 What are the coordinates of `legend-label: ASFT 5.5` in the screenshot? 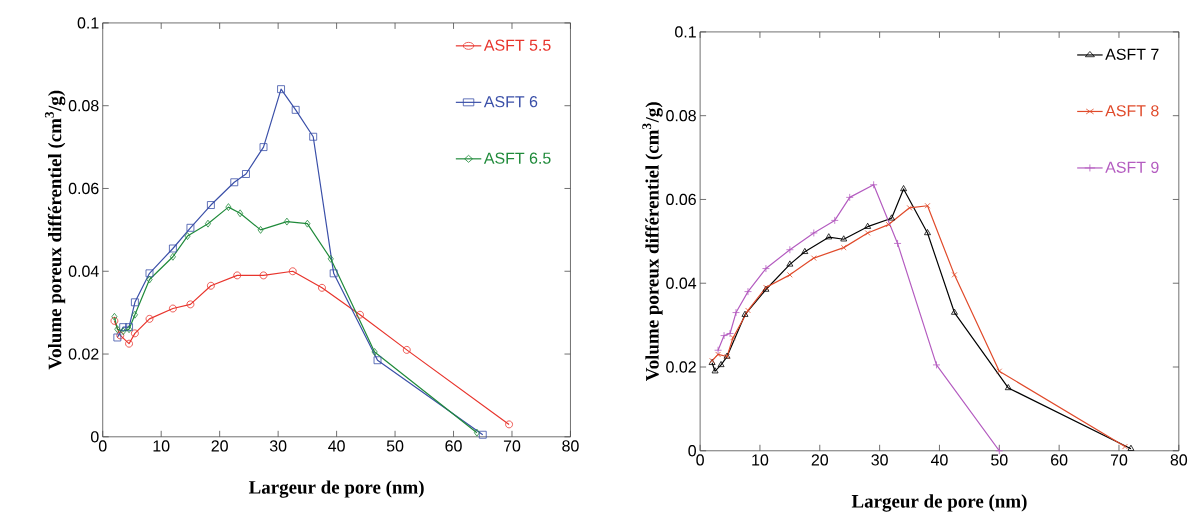 It's located at (517, 45).